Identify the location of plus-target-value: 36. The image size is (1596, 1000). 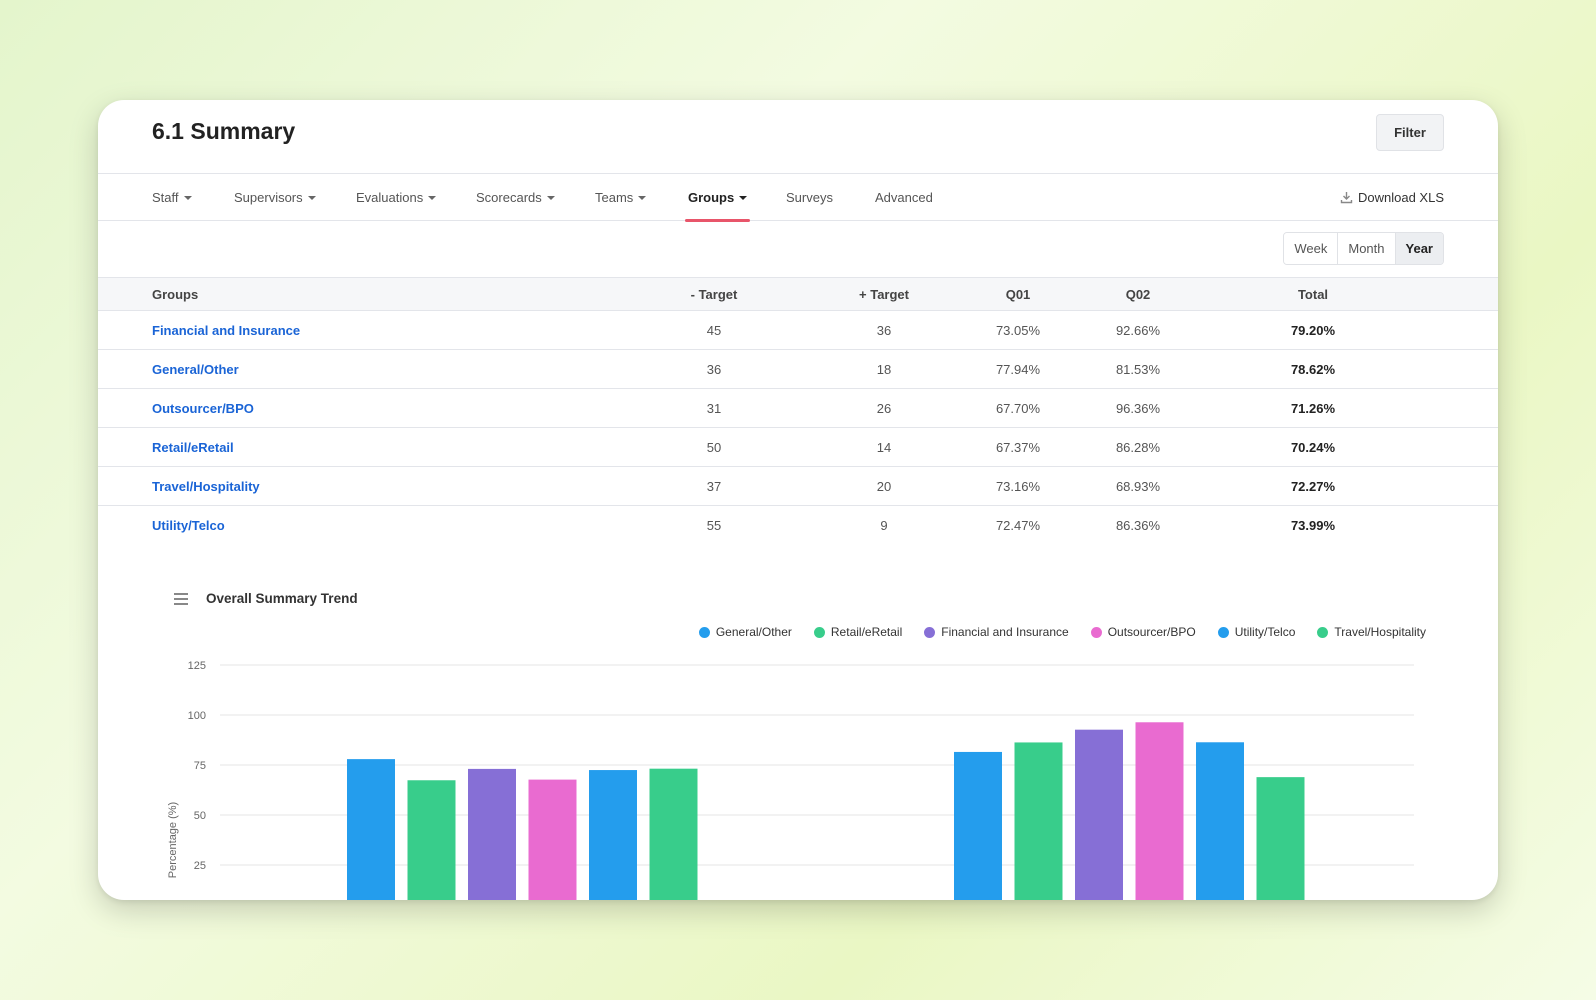
(884, 330).